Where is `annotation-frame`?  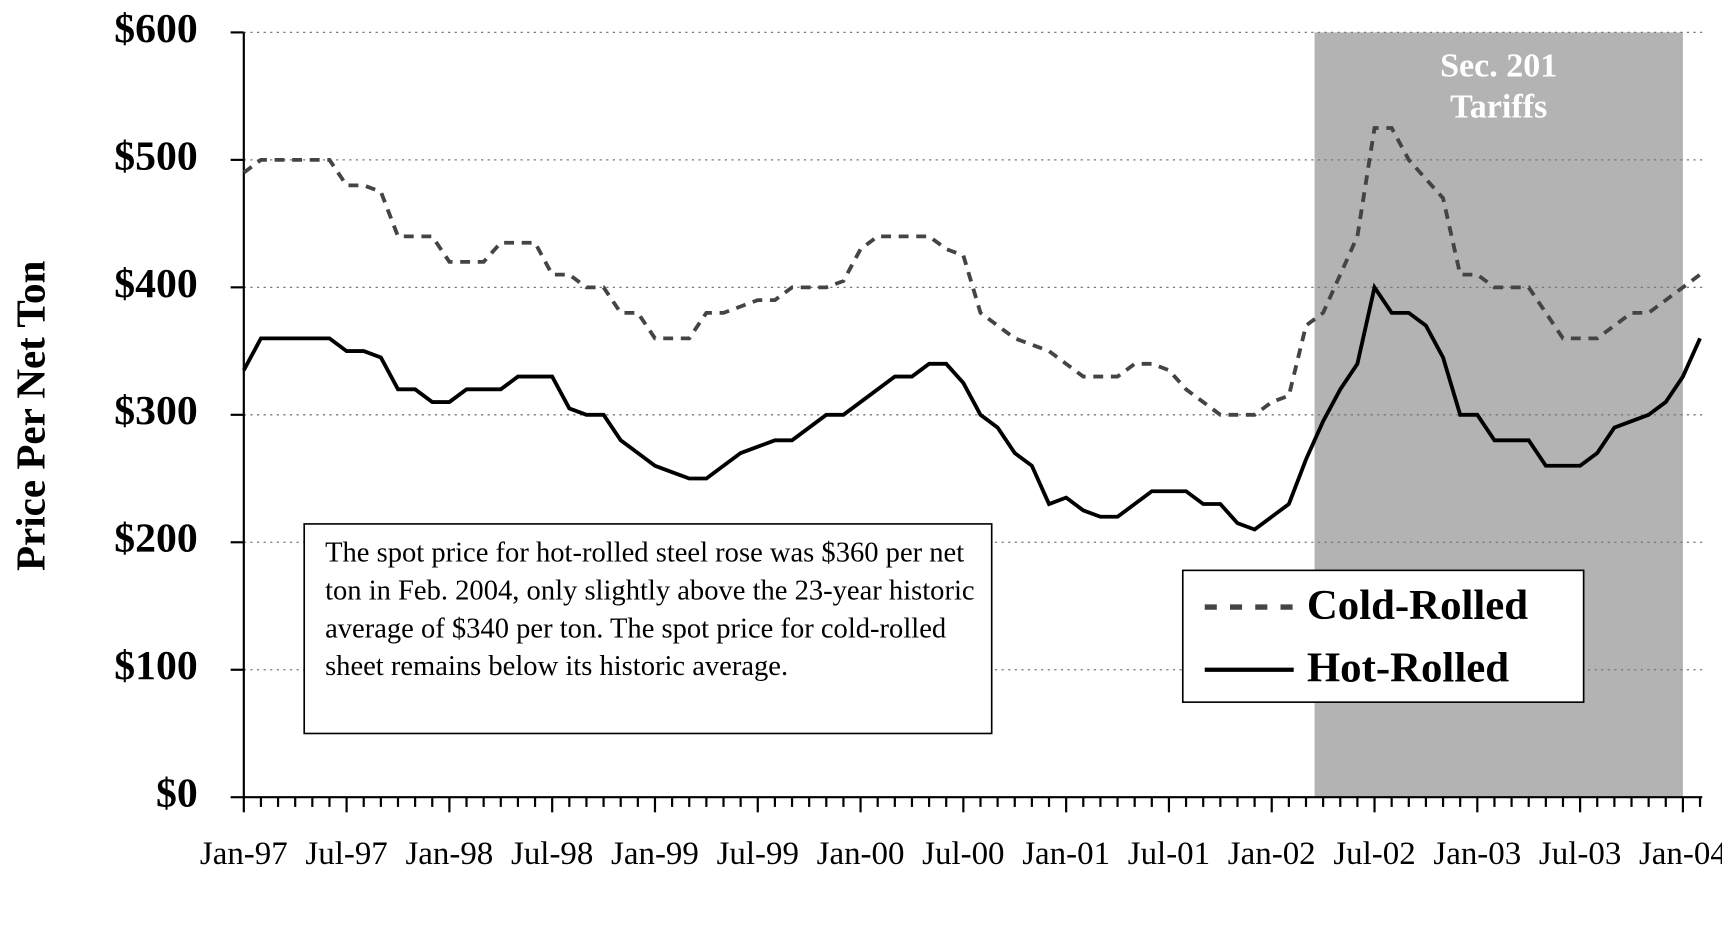
annotation-frame is located at coordinates (648, 629).